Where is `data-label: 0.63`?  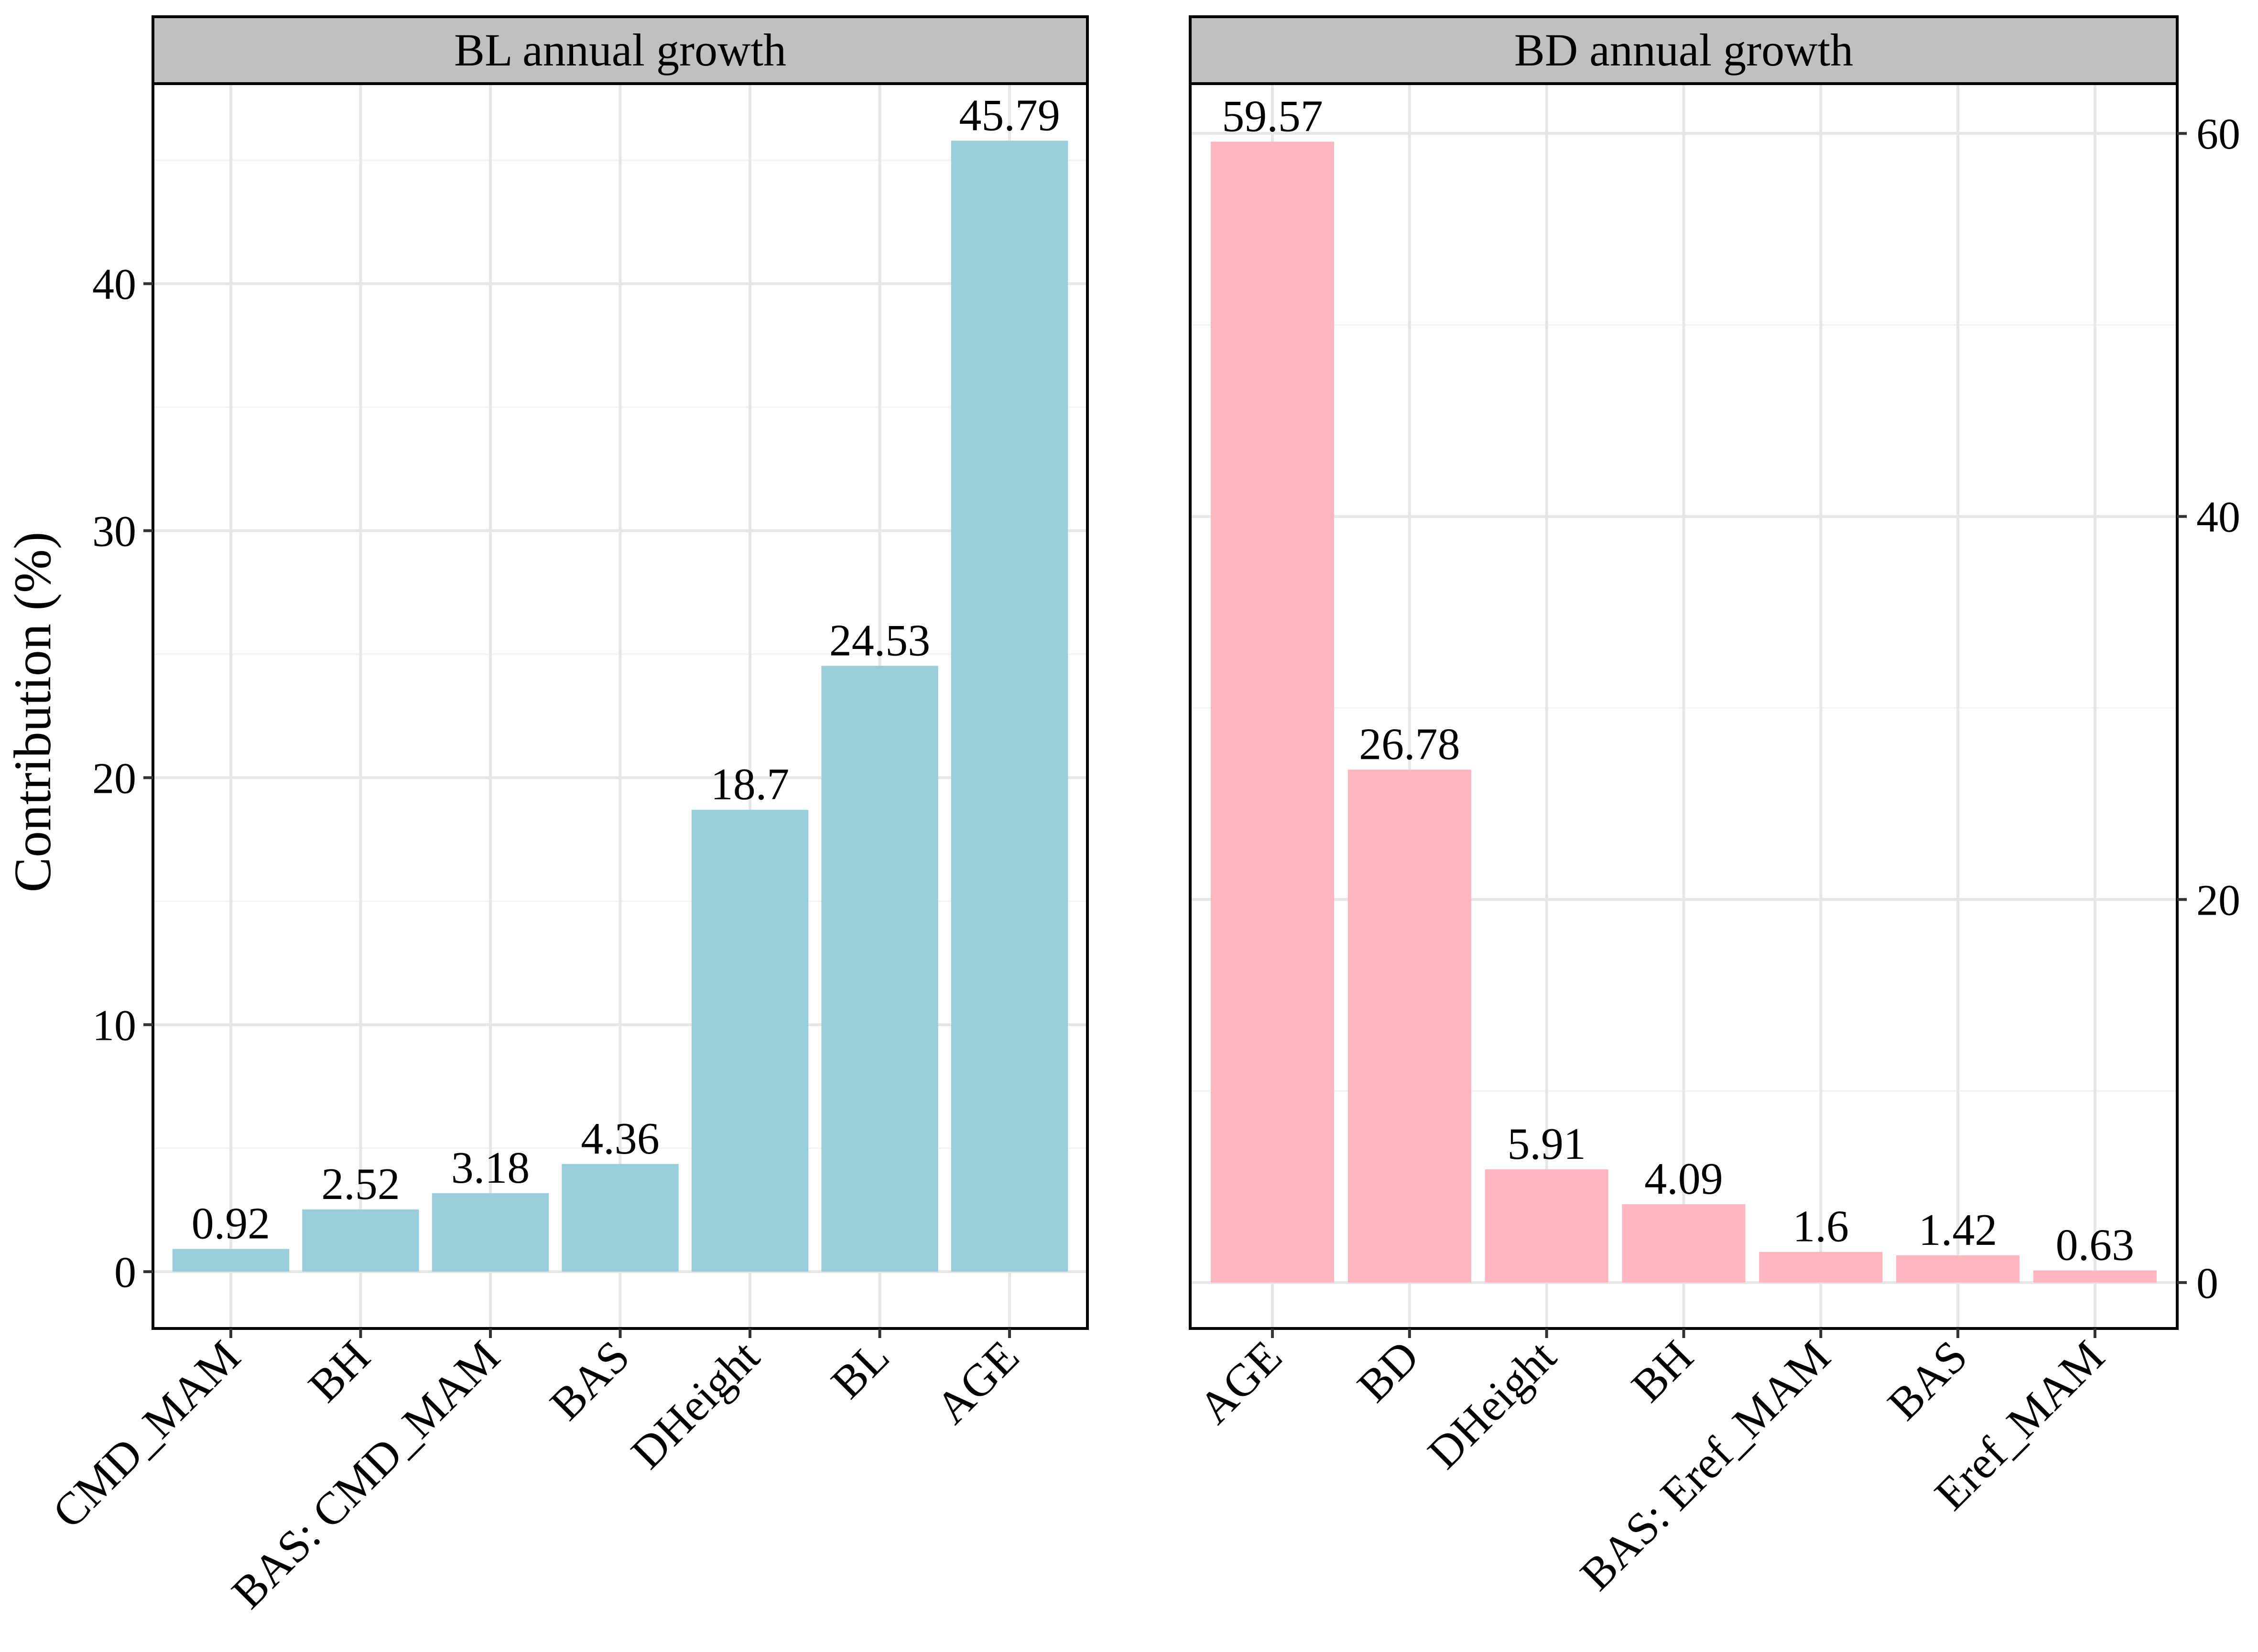 data-label: 0.63 is located at coordinates (2095, 1245).